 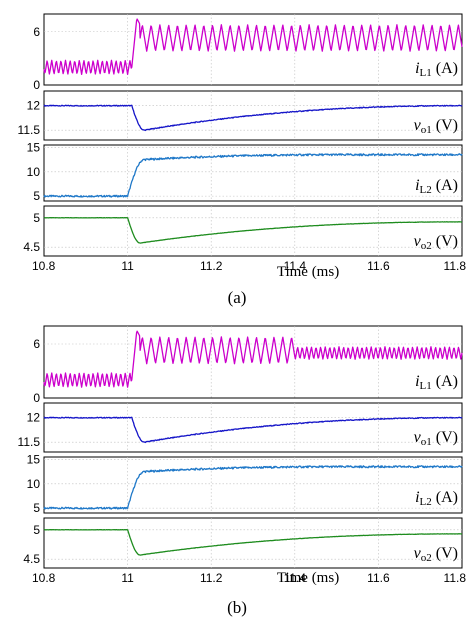 What do you see at coordinates (237, 297) in the screenshot?
I see `subfigure-label-a: (a)` at bounding box center [237, 297].